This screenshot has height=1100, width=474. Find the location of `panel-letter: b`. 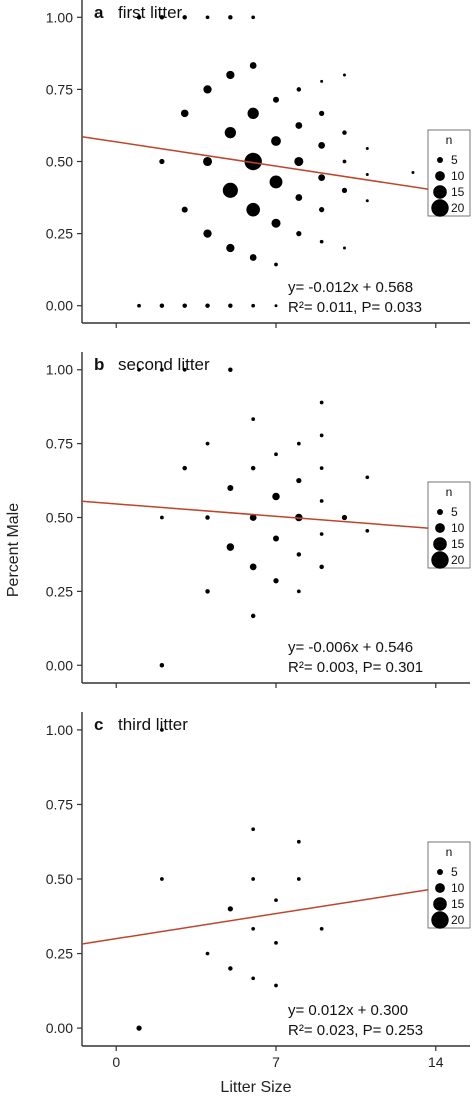

panel-letter: b is located at coordinates (99, 364).